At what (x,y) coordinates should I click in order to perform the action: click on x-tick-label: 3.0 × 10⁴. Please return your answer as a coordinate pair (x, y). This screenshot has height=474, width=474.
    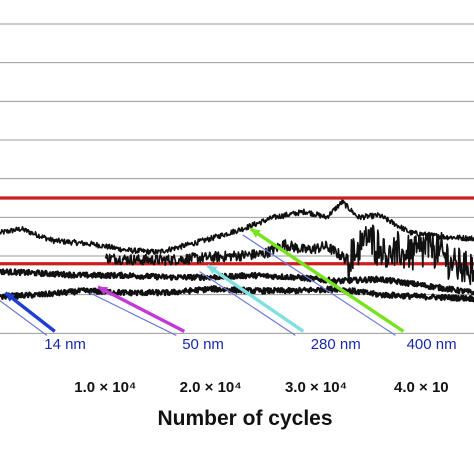
    Looking at the image, I should click on (316, 387).